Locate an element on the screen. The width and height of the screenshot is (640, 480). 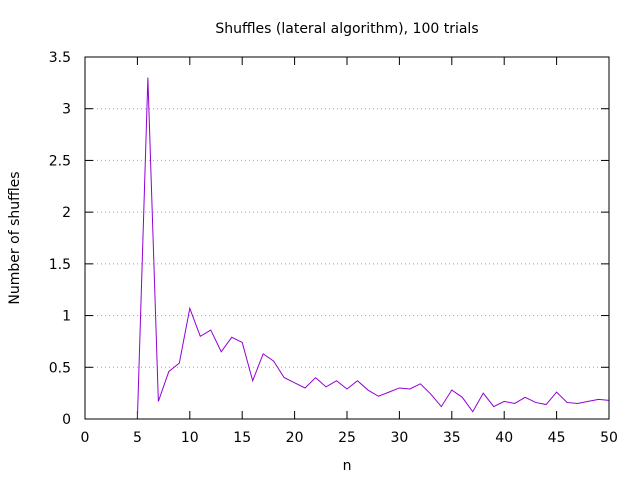
x-tick-label: 50 is located at coordinates (609, 438).